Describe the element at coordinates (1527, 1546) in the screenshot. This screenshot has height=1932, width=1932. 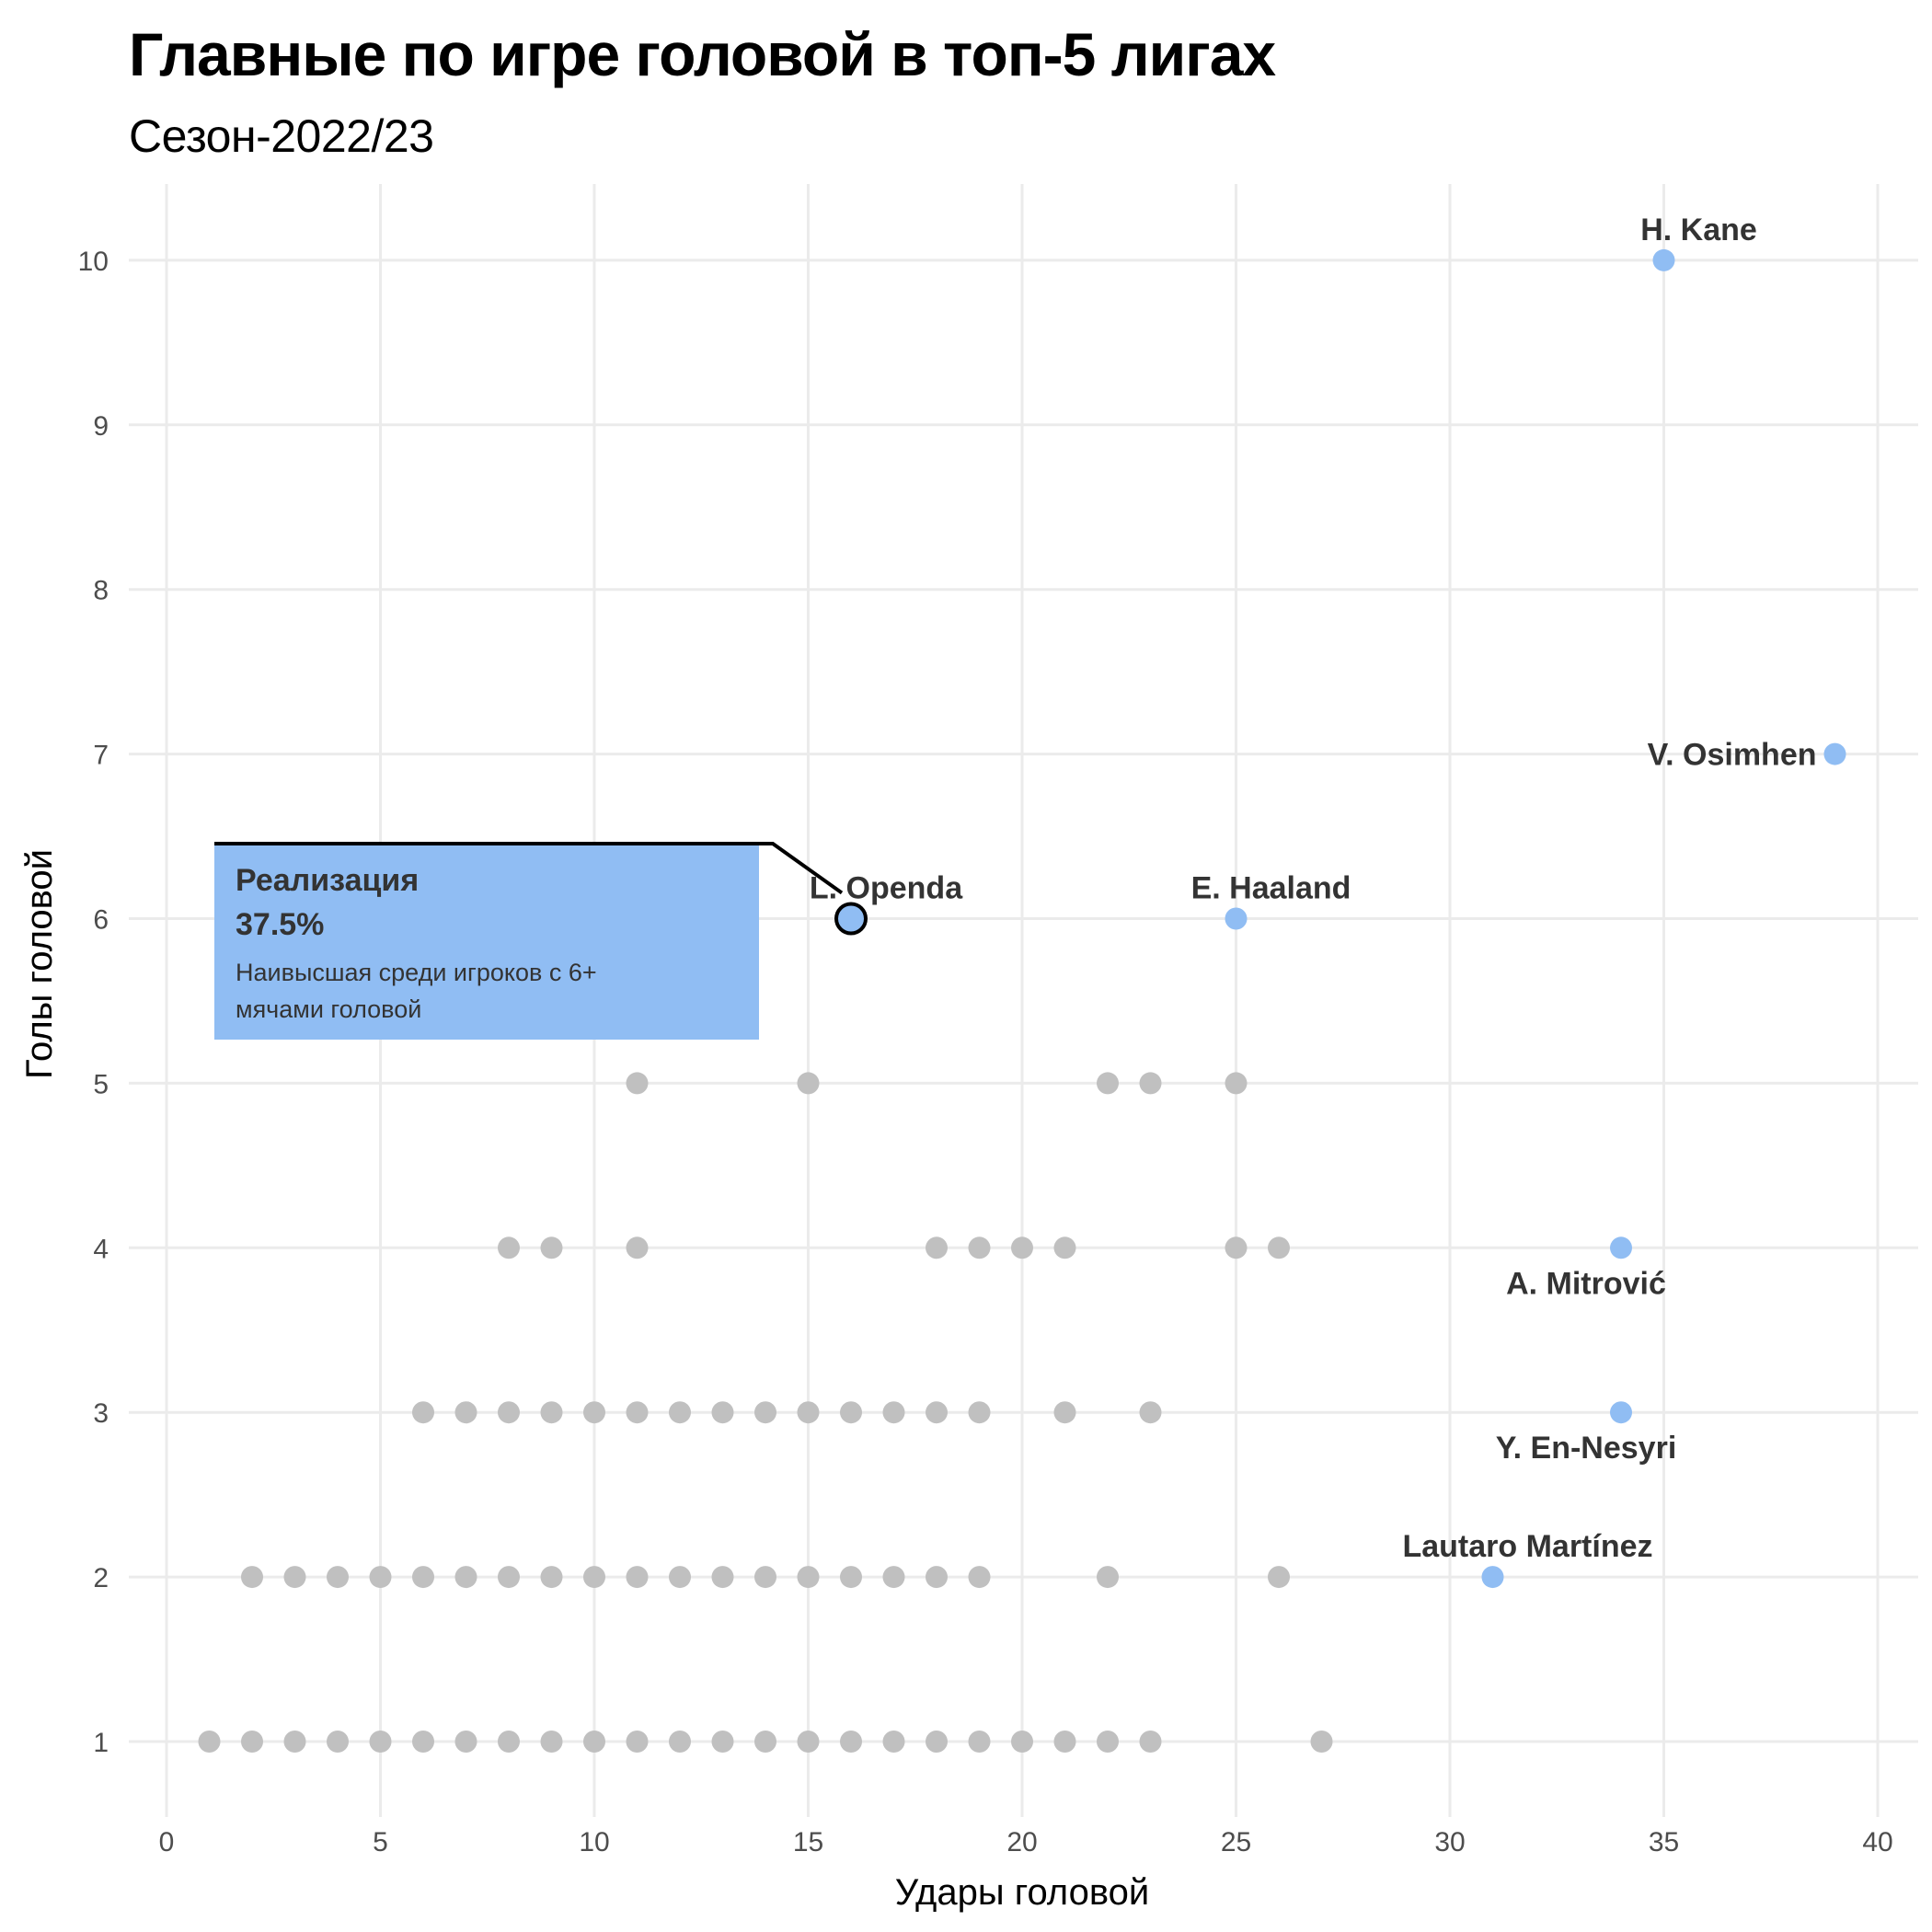
I see `point-label: Lautaro Martínez` at that location.